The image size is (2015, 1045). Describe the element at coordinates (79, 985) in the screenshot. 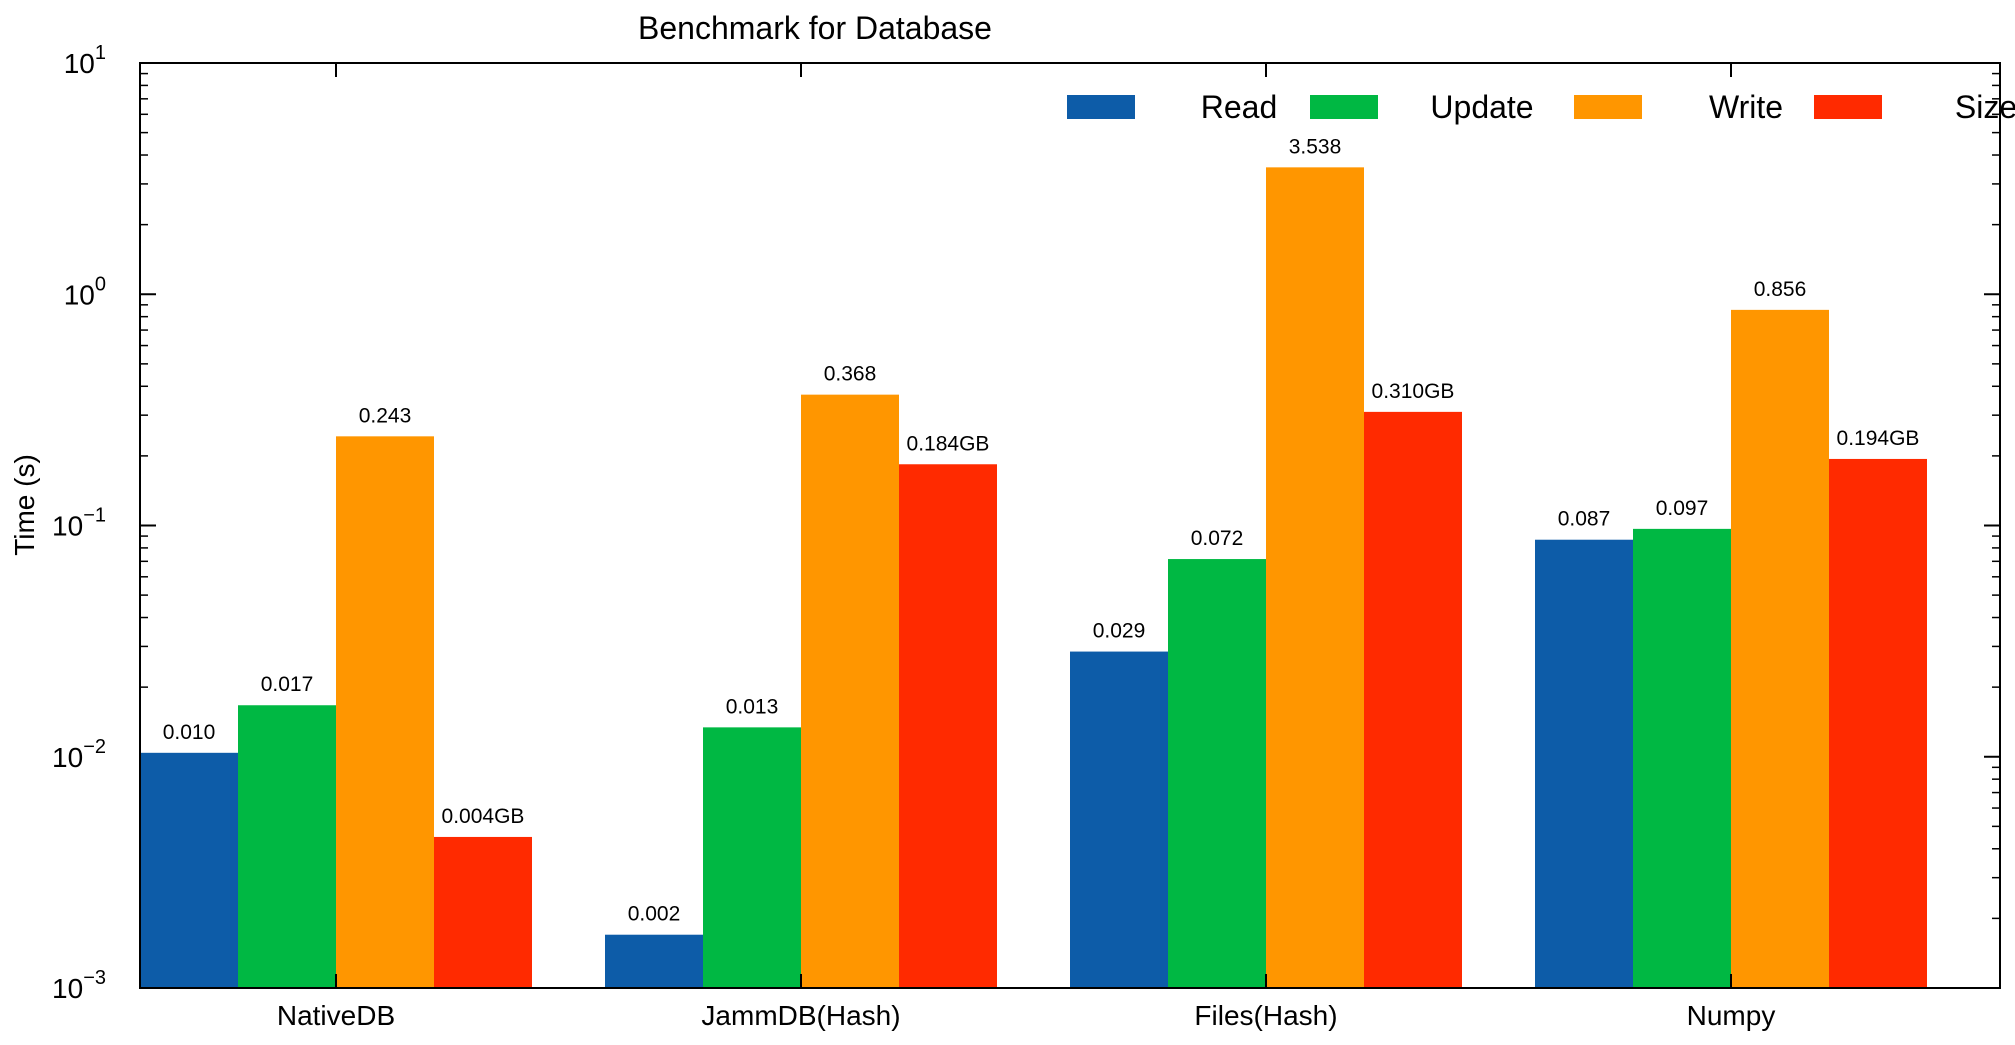

I see `y-tick-label: 10⁻³` at that location.